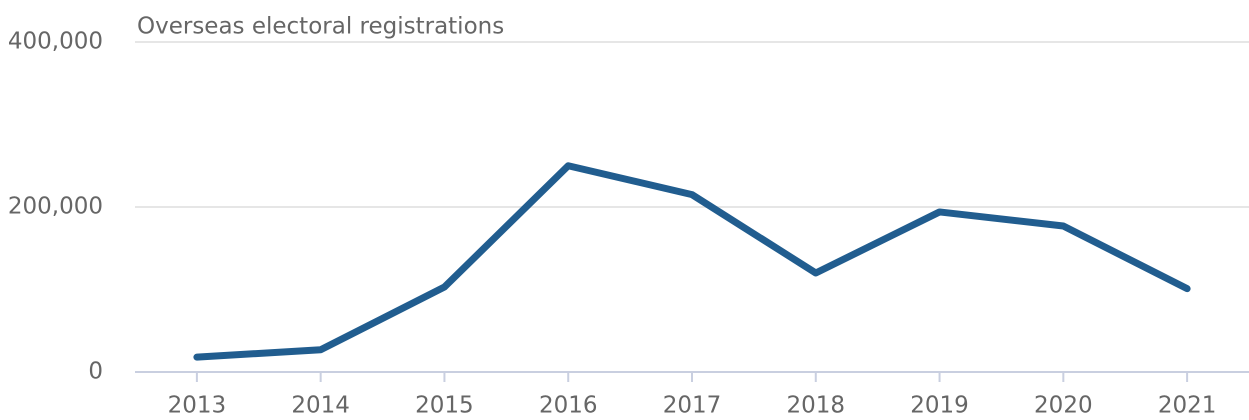 The image size is (1249, 420). What do you see at coordinates (55, 42) in the screenshot?
I see `y-tick-label: 400,000` at bounding box center [55, 42].